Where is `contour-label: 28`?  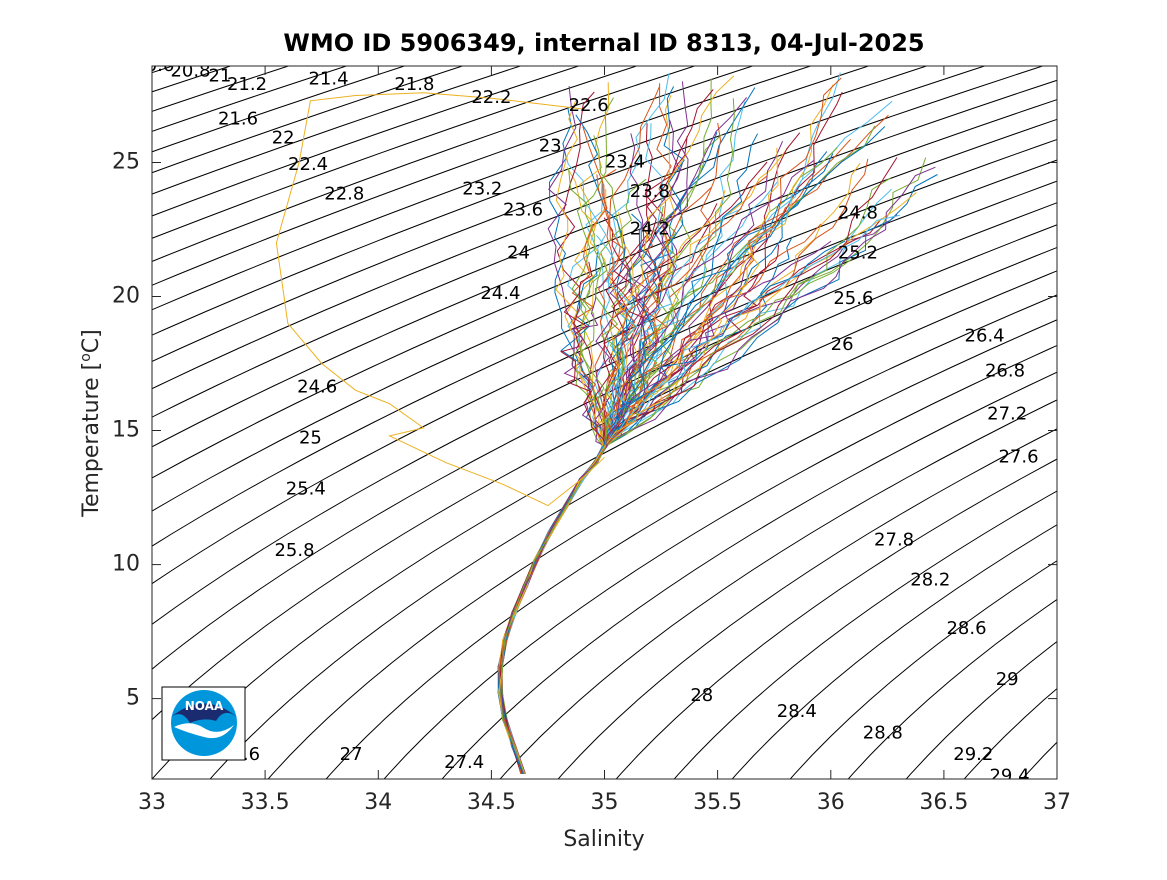 contour-label: 28 is located at coordinates (701, 695).